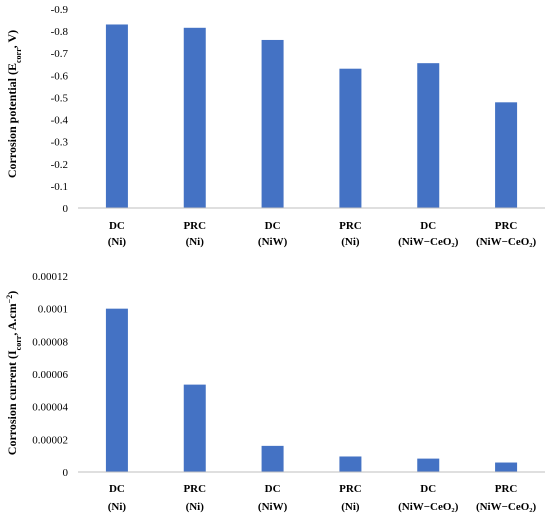 Image resolution: width=550 pixels, height=519 pixels. Describe the element at coordinates (66, 473) in the screenshot. I see `current-y-tick-label: 0` at that location.